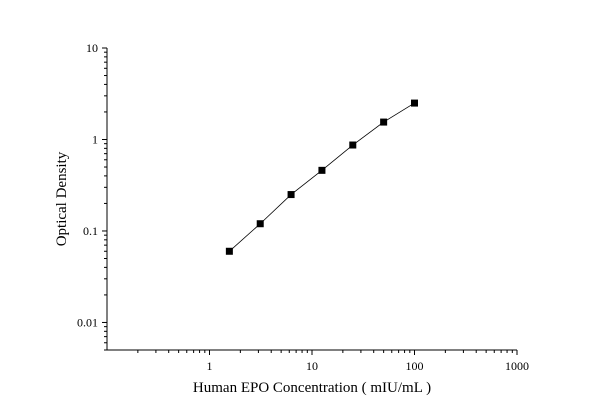  I want to click on x-tick-labels: 1 10 100 1000, so click(368, 366).